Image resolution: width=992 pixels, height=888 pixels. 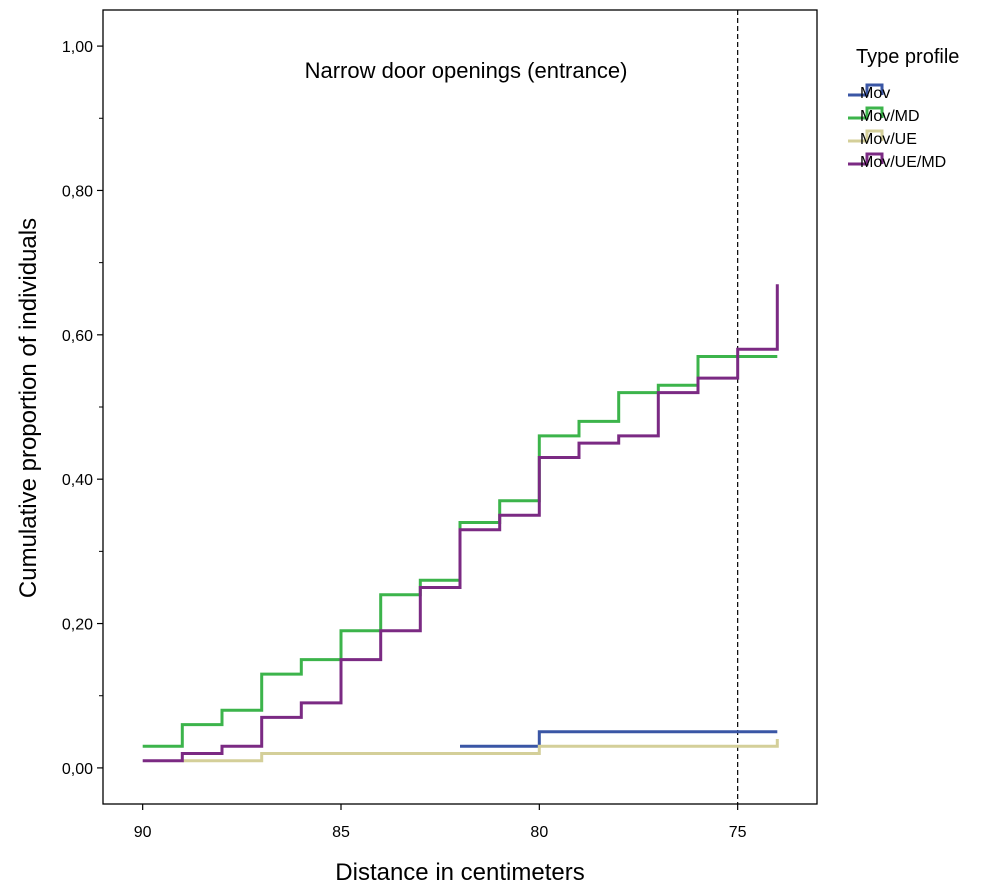 I want to click on legend-label: Mov/MD, so click(x=890, y=116).